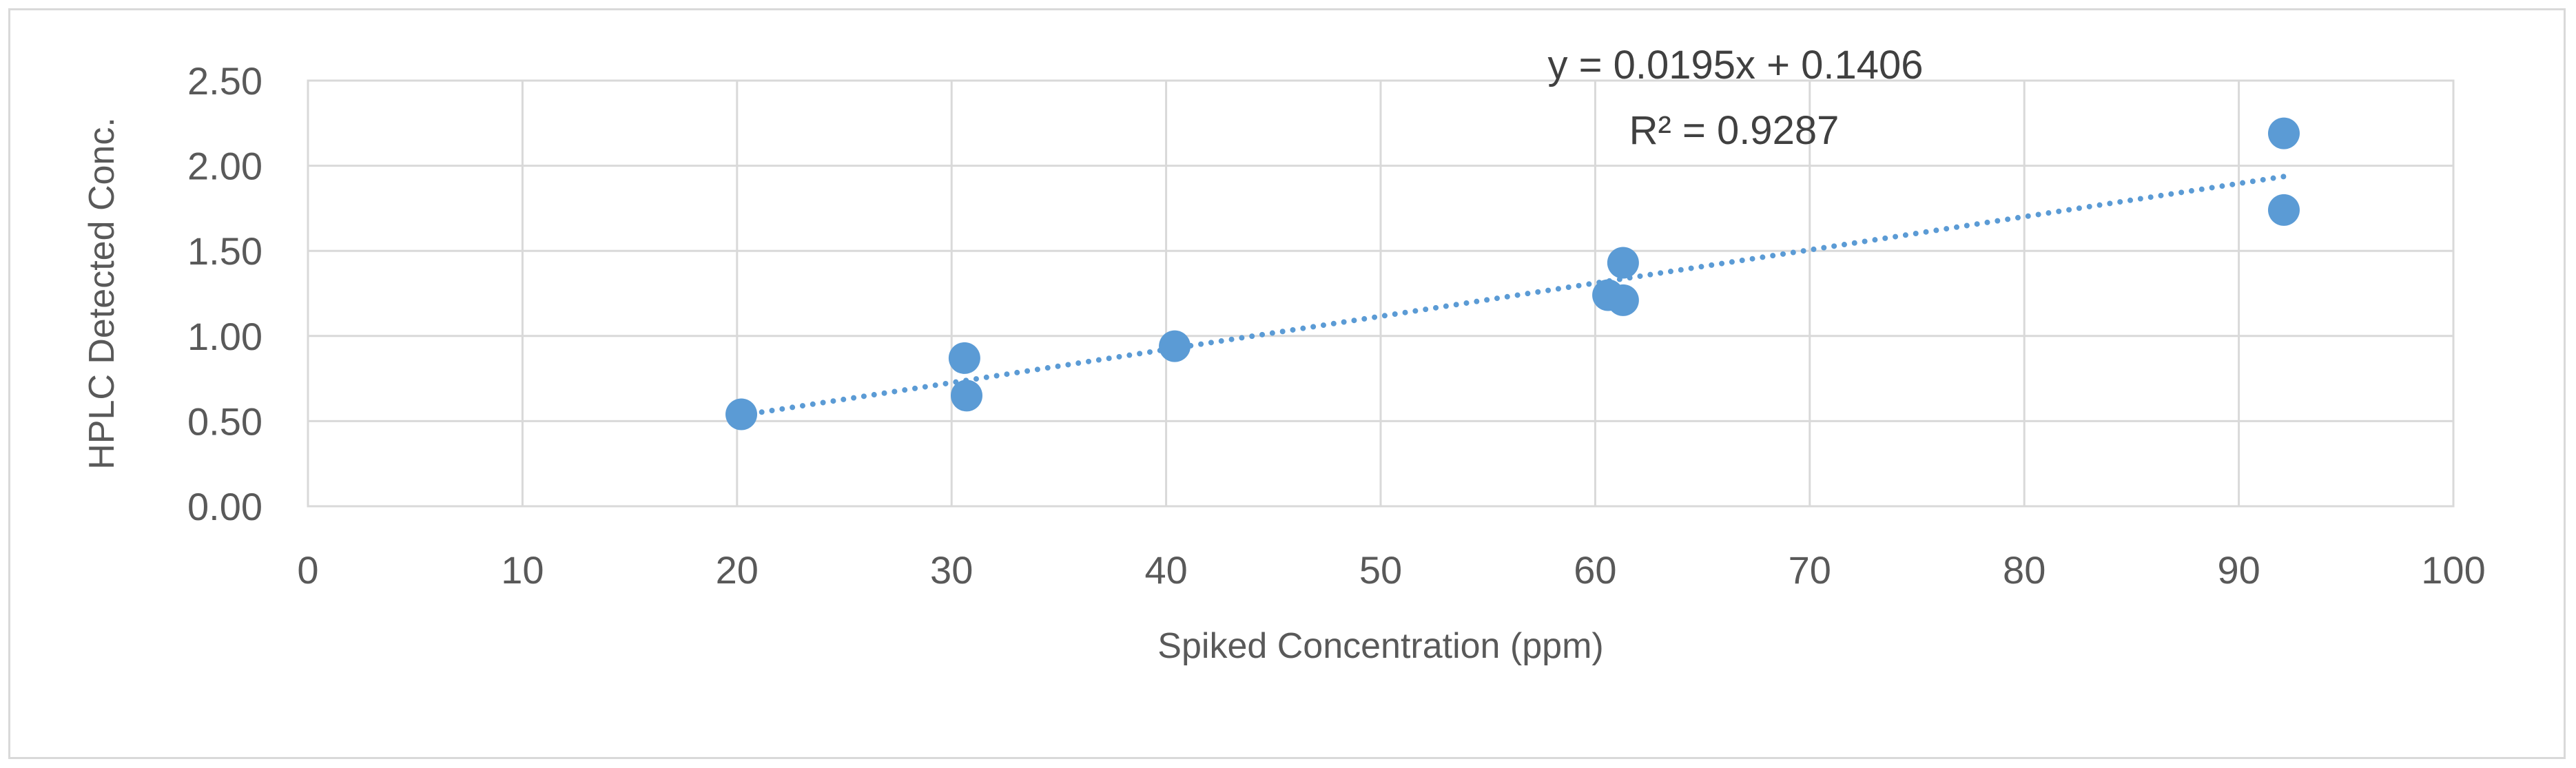  I want to click on x-tick-label: 0, so click(307, 570).